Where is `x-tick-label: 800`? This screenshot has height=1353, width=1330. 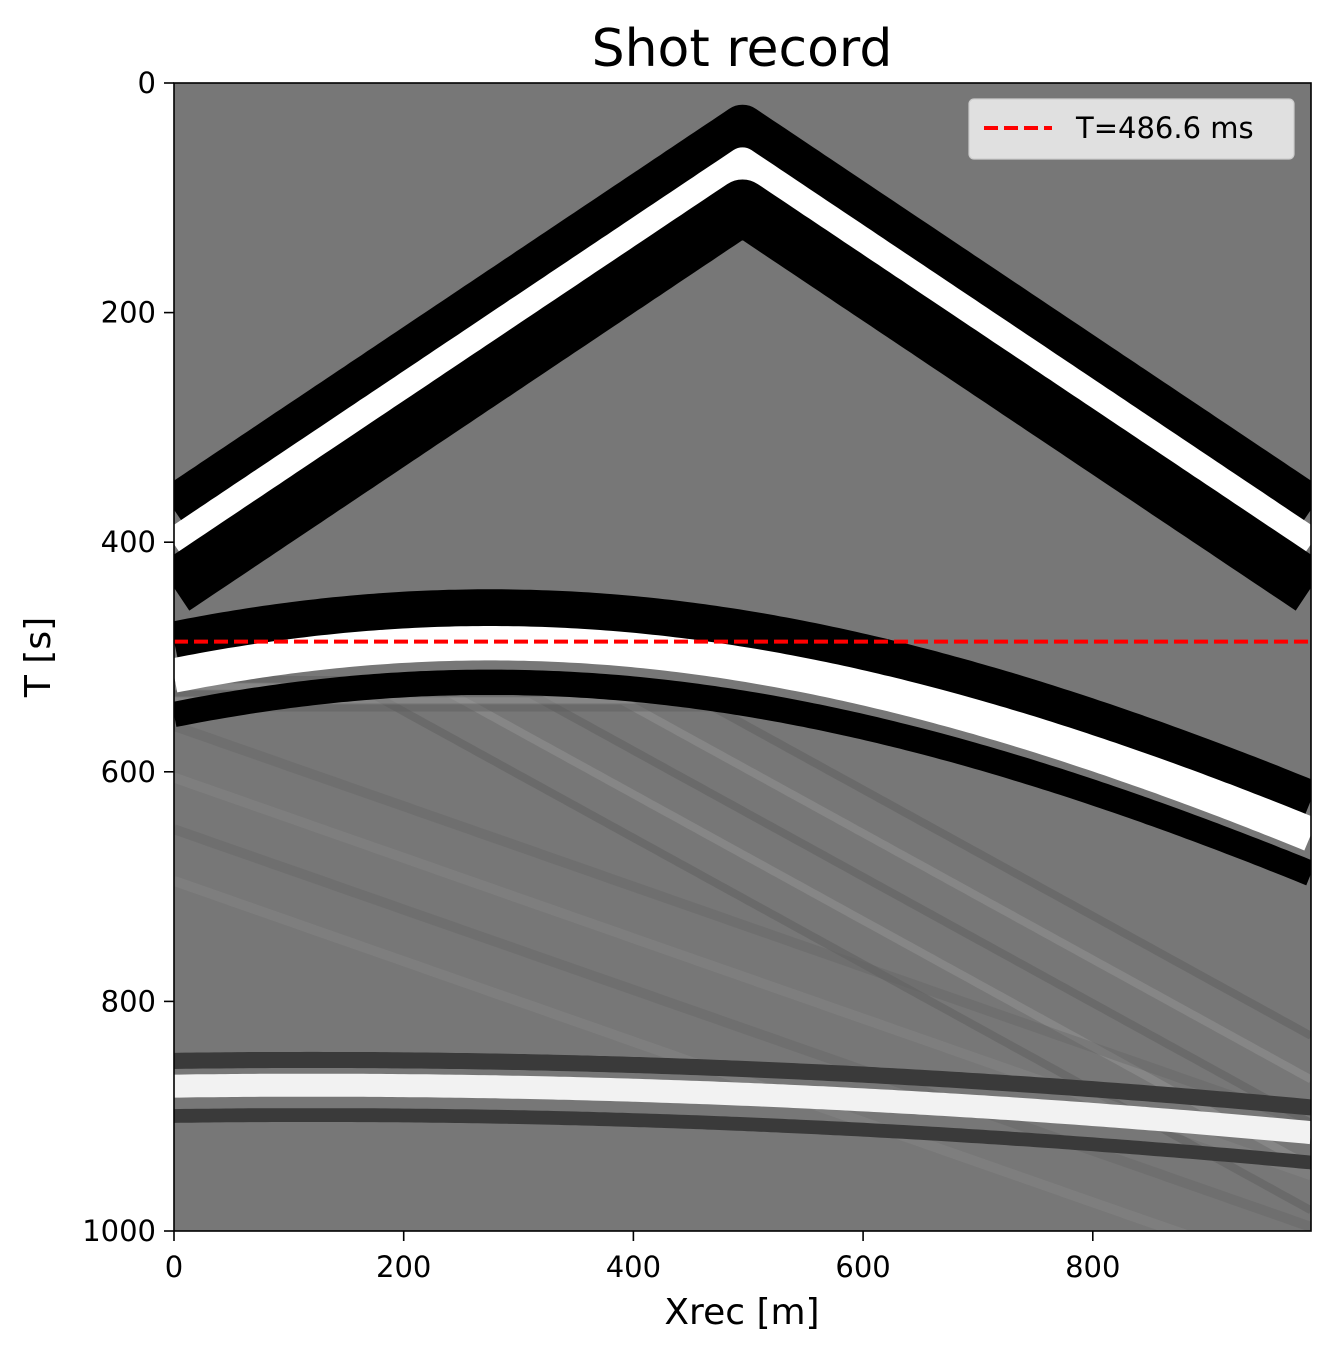
x-tick-label: 800 is located at coordinates (1092, 1267).